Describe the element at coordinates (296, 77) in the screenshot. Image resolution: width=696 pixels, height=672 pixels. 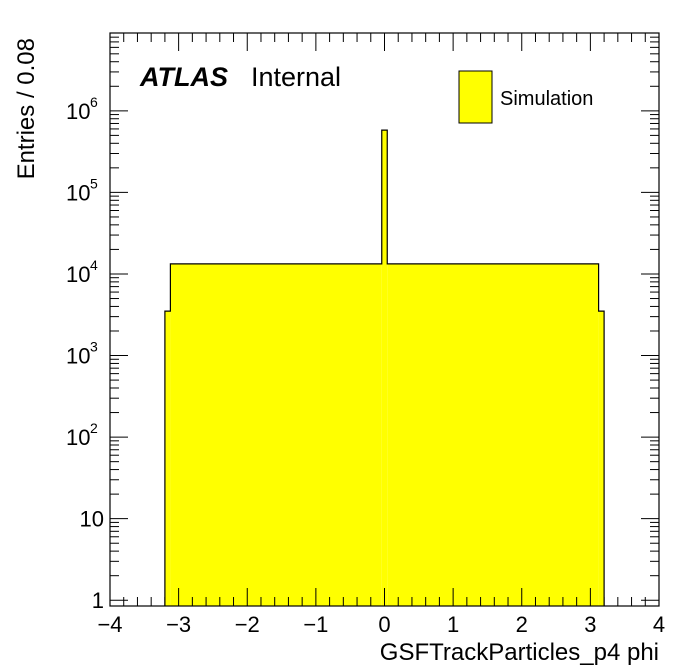
I see `internal-label: Internal` at that location.